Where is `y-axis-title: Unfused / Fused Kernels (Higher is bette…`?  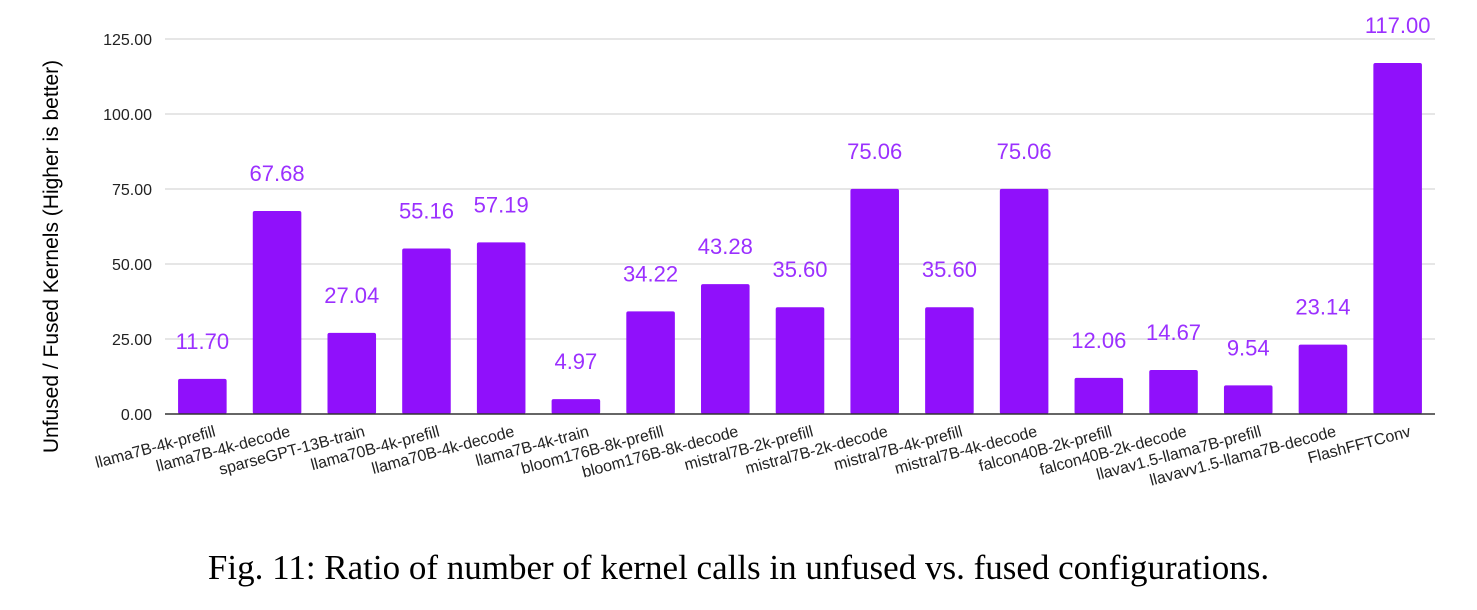
y-axis-title: Unfused / Fused Kernels (Higher is bette… is located at coordinates (51, 256).